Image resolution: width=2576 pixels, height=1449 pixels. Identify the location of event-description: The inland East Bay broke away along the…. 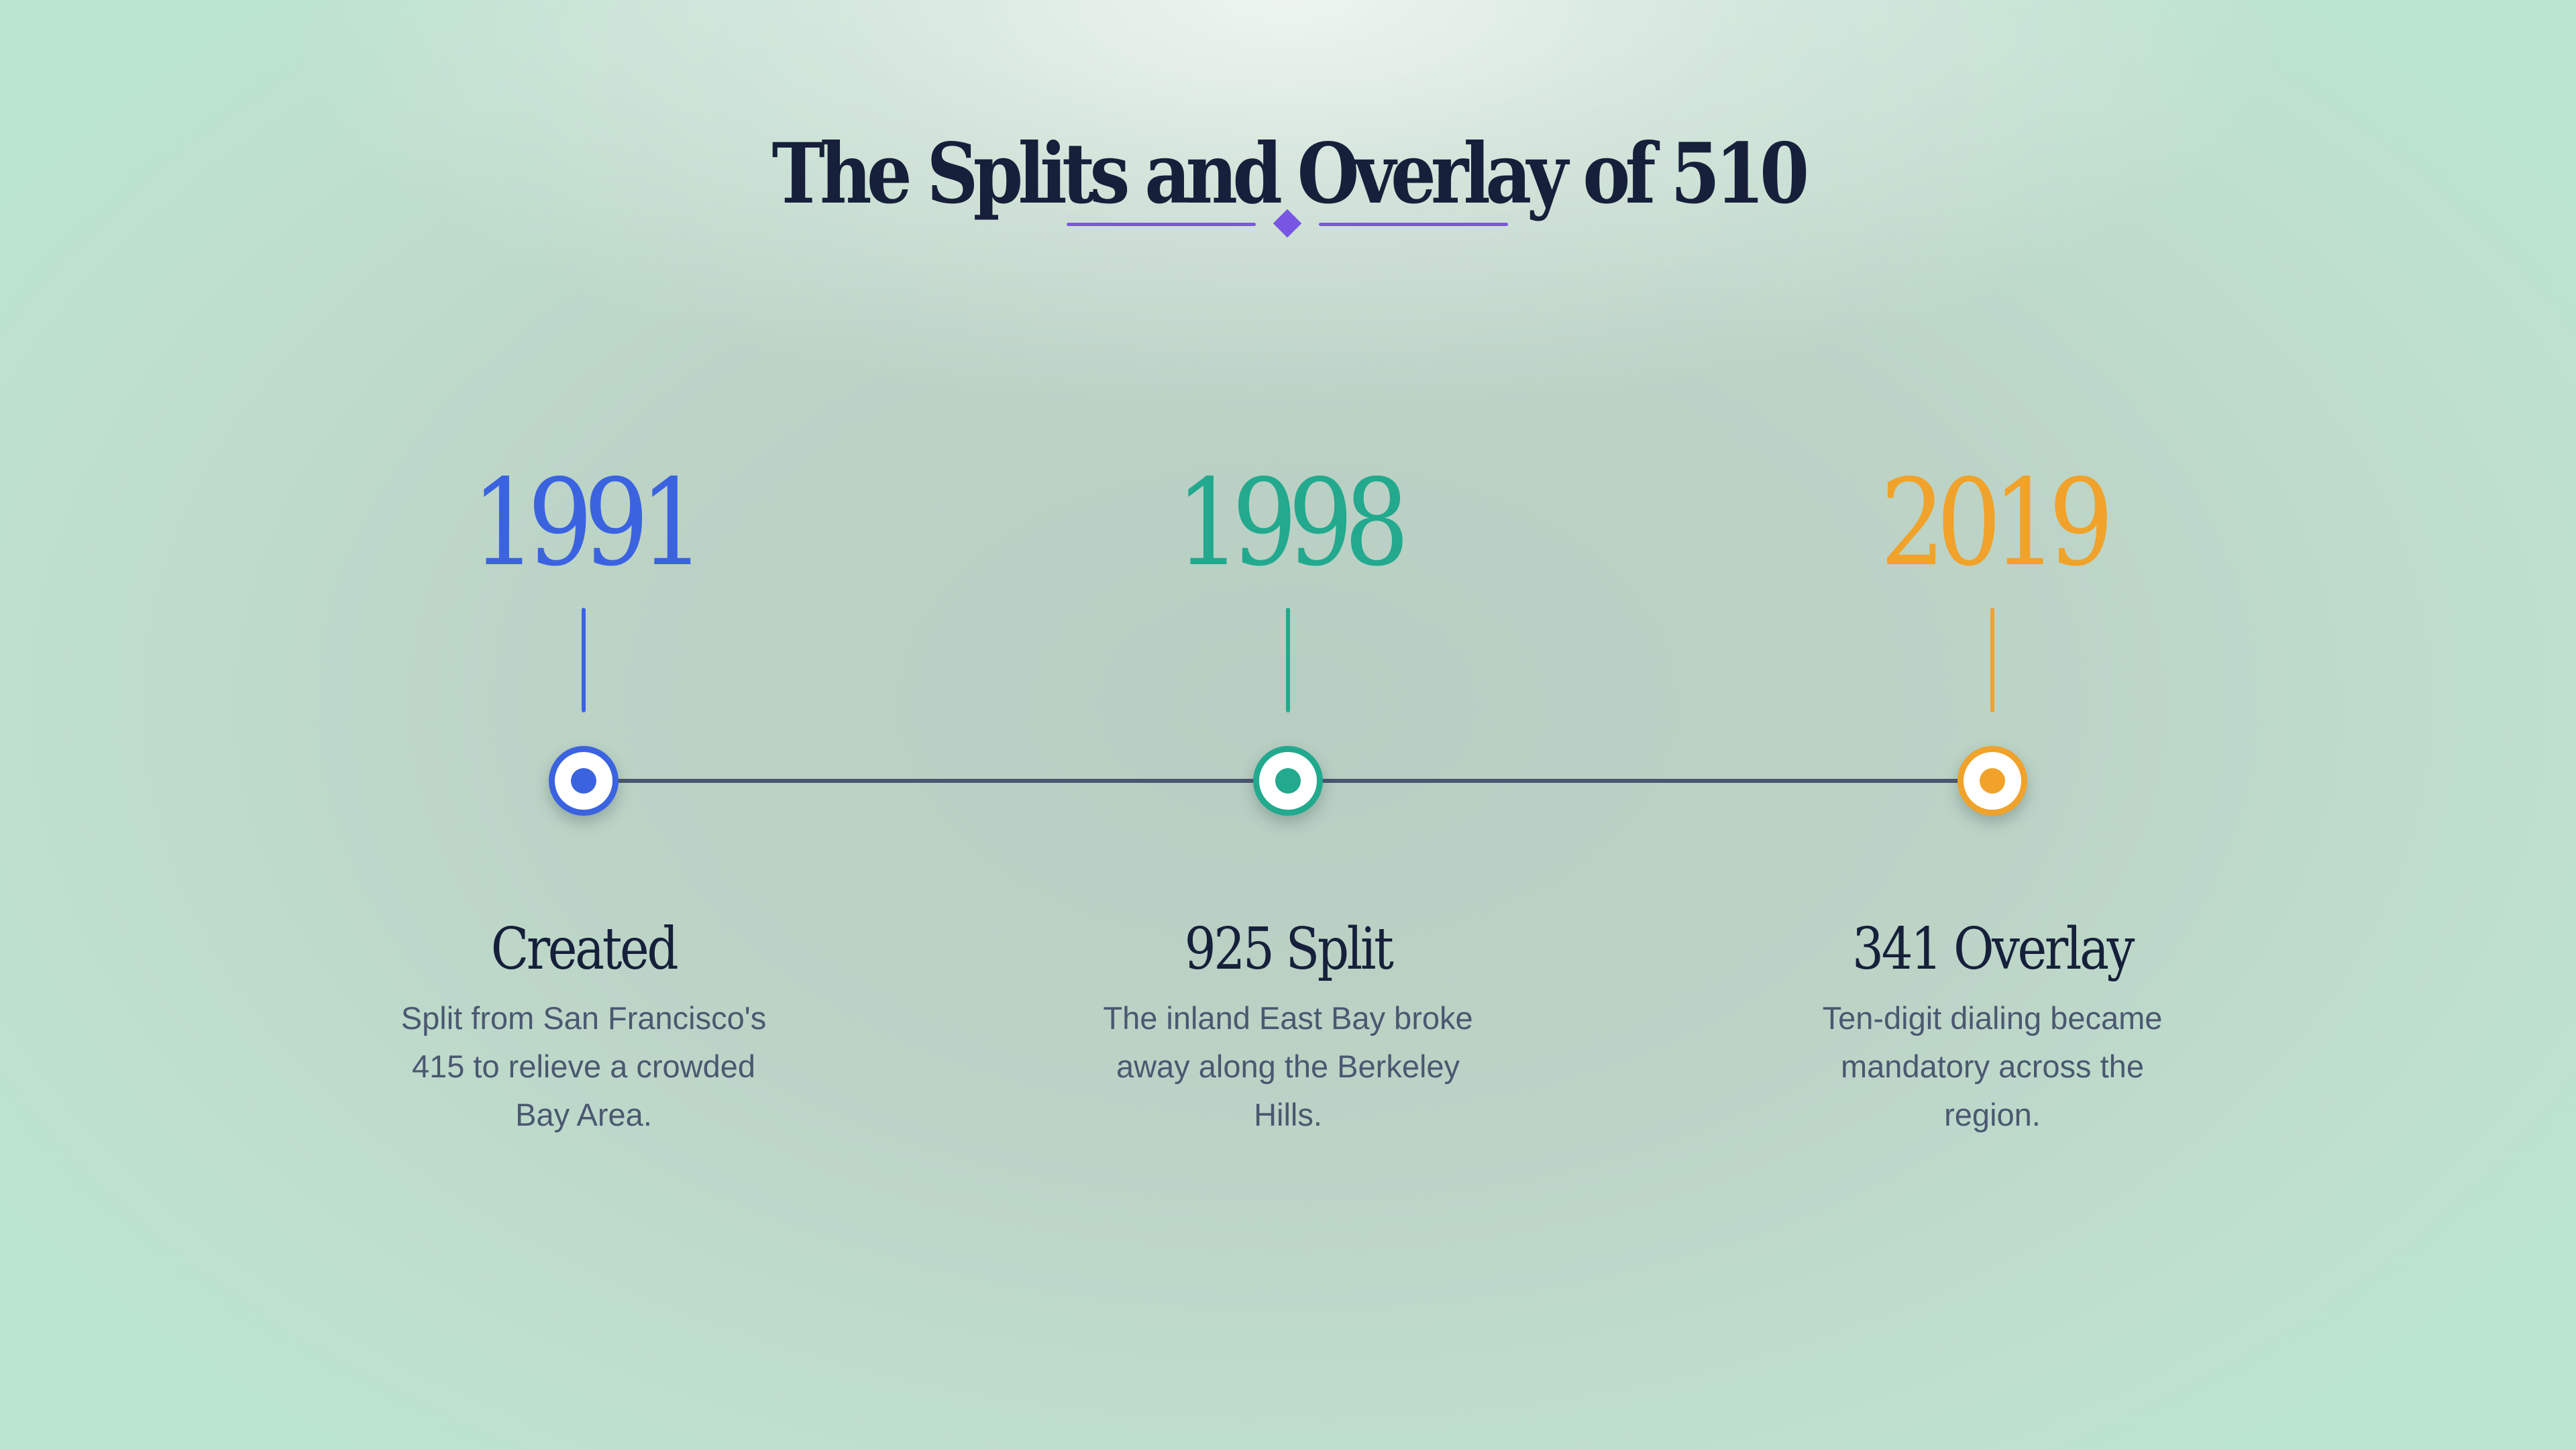
(1288, 1066).